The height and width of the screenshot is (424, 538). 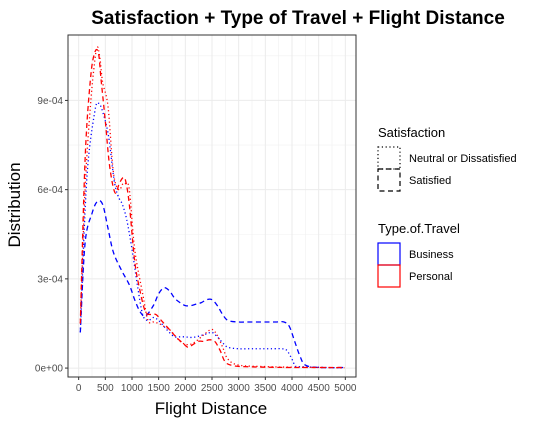 I want to click on x-tick-label: 4500, so click(x=319, y=388).